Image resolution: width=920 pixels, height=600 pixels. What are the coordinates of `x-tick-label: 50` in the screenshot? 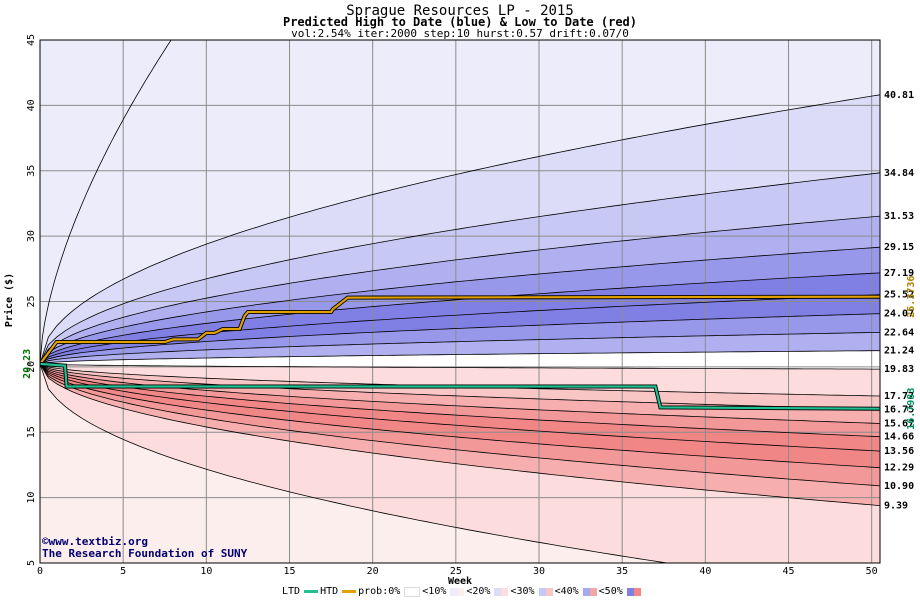 It's located at (872, 571).